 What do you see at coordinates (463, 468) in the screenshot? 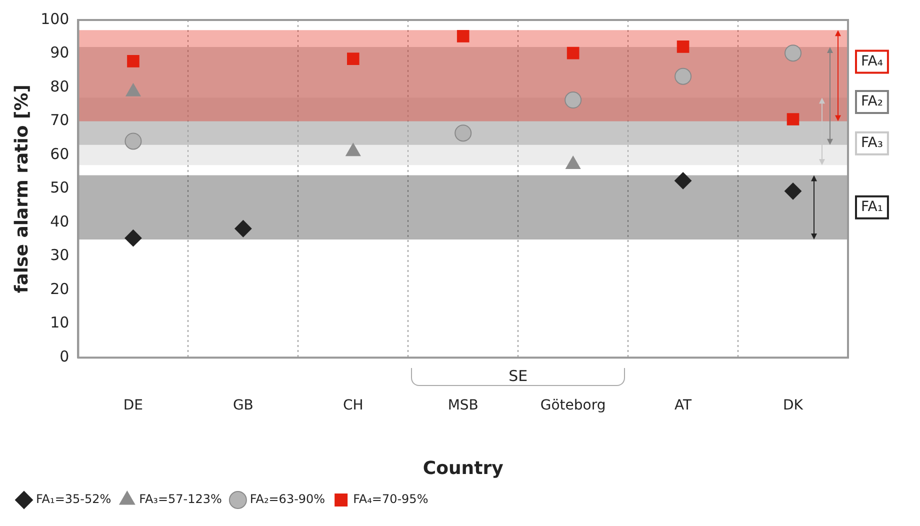
I see `x-axis-title: Country` at bounding box center [463, 468].